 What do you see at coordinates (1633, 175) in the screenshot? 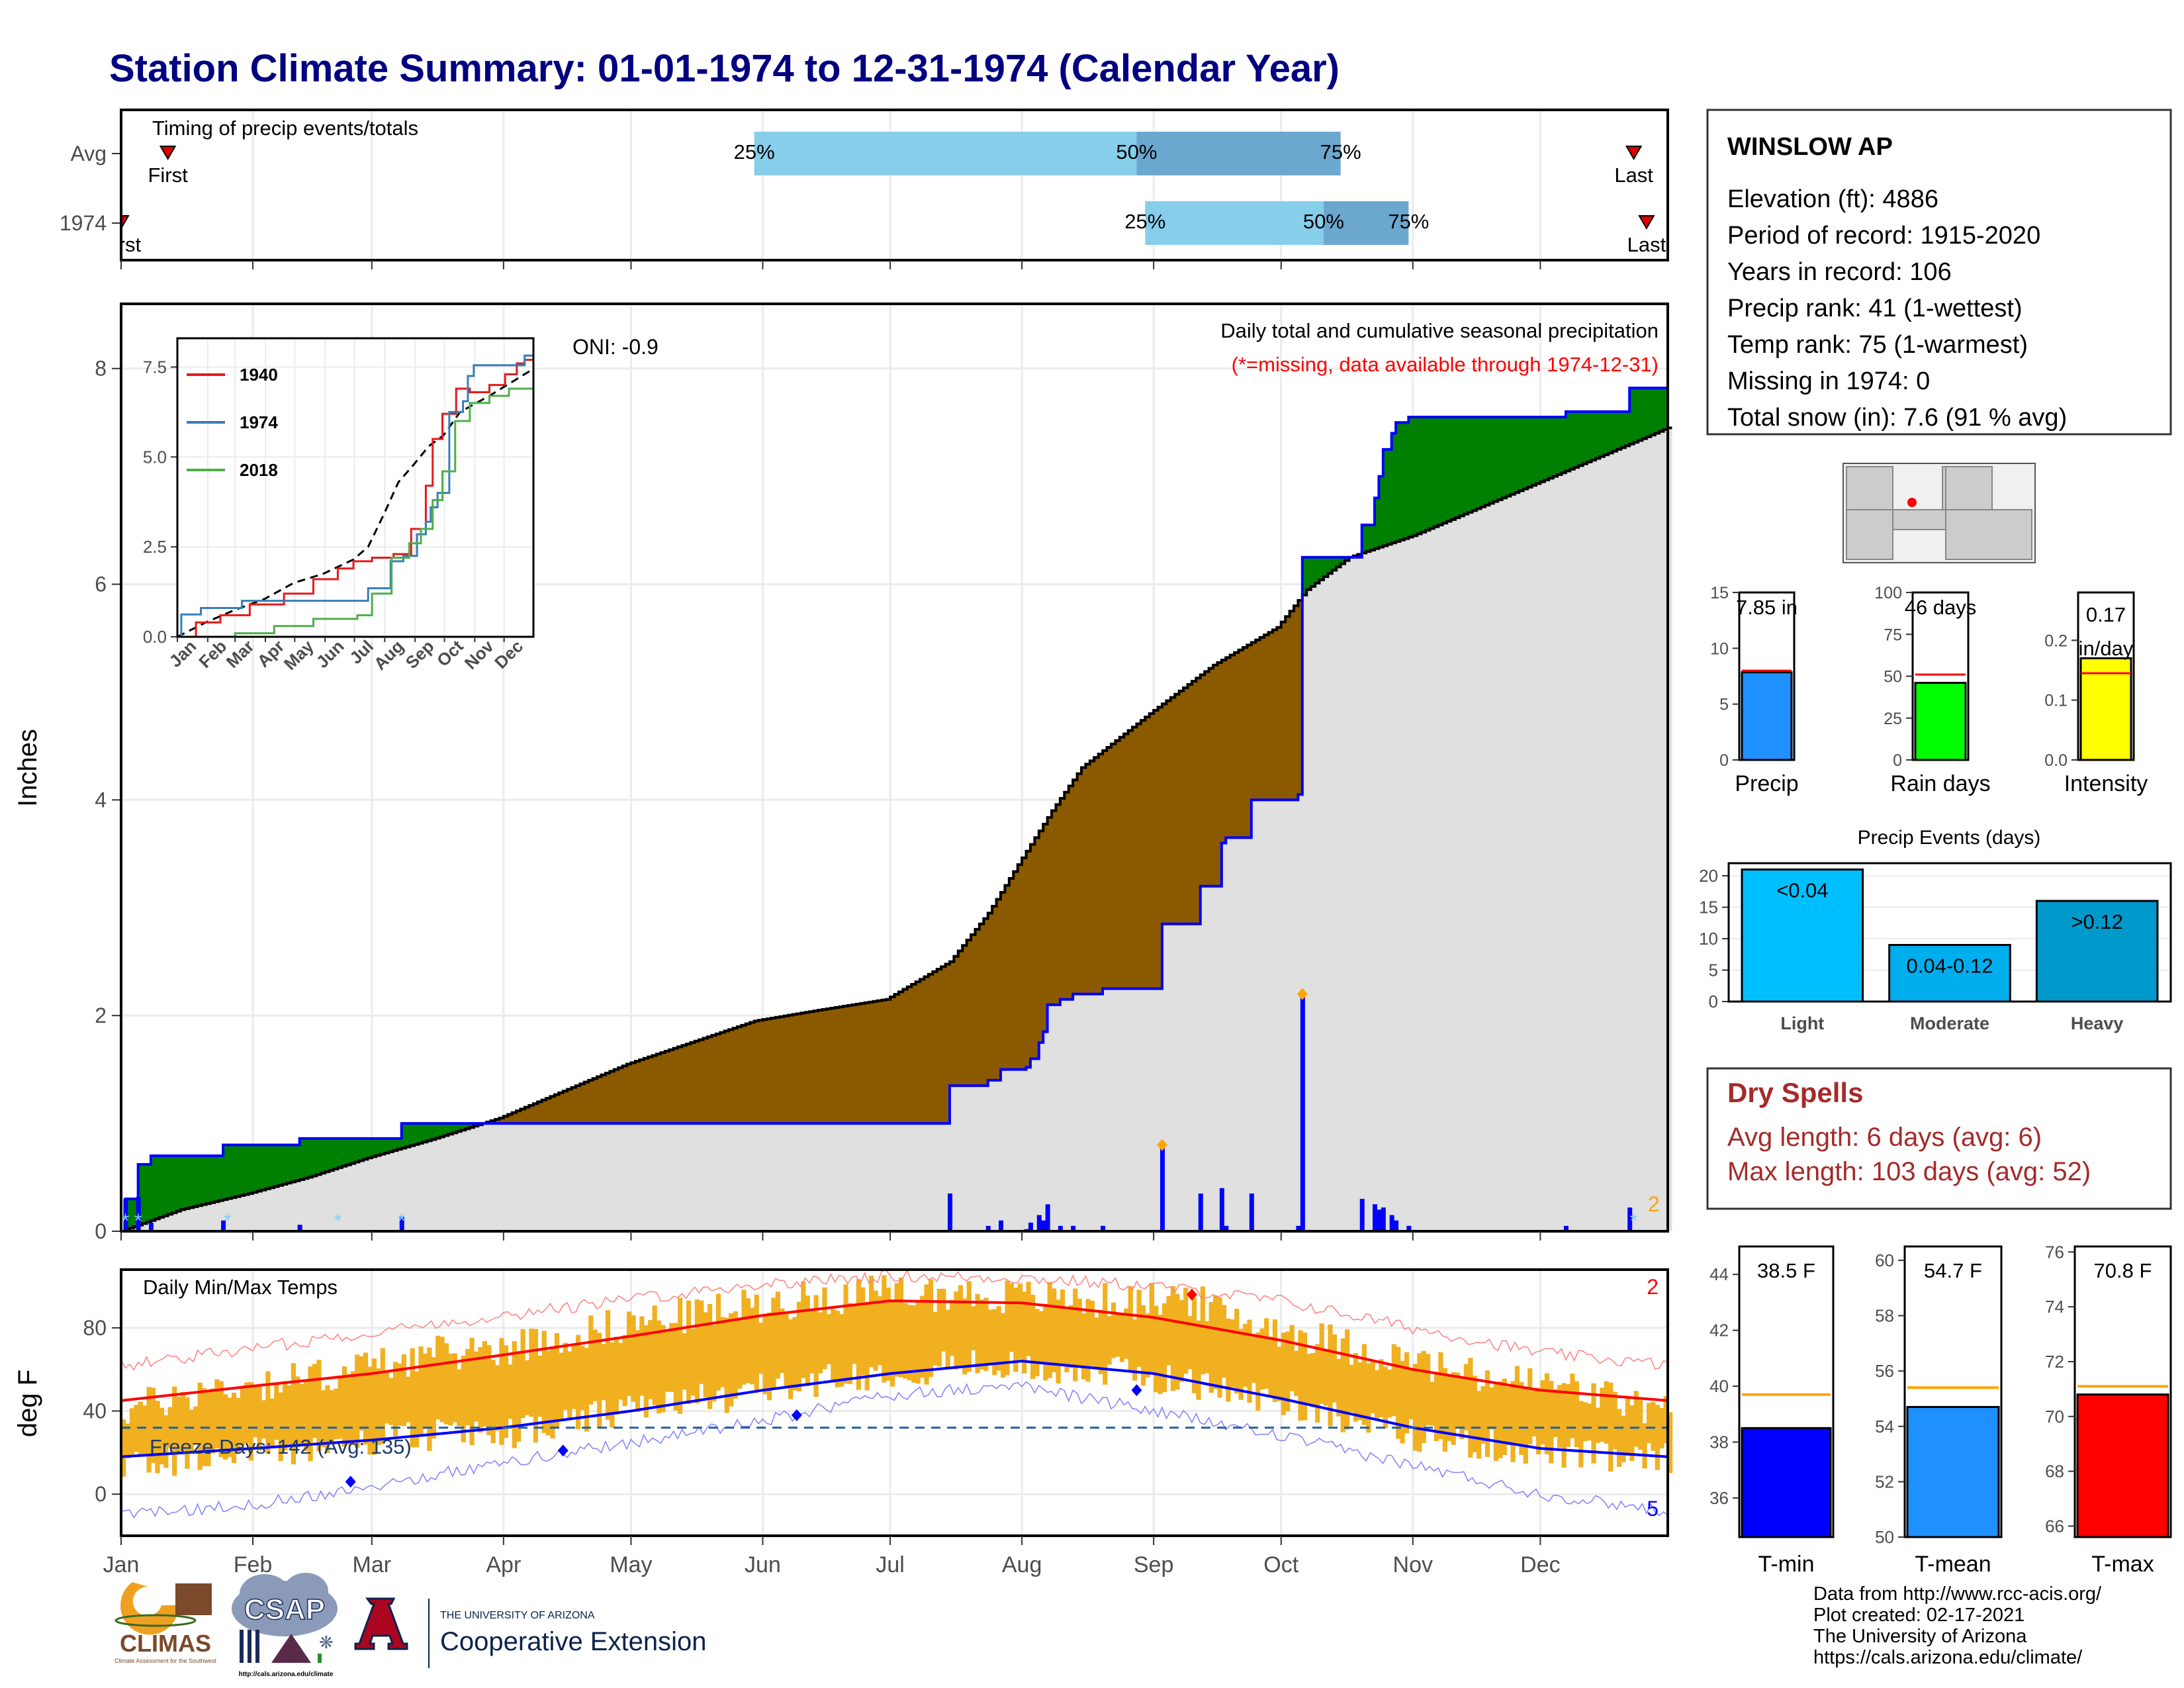
I see `timing-last-label-0: Last` at bounding box center [1633, 175].